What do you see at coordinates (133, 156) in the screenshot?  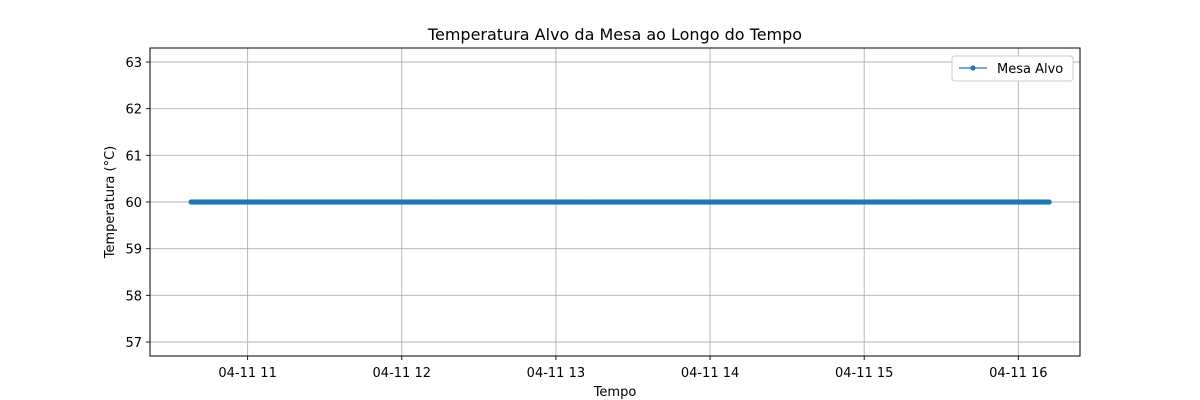 I see `y-tick-label: 61` at bounding box center [133, 156].